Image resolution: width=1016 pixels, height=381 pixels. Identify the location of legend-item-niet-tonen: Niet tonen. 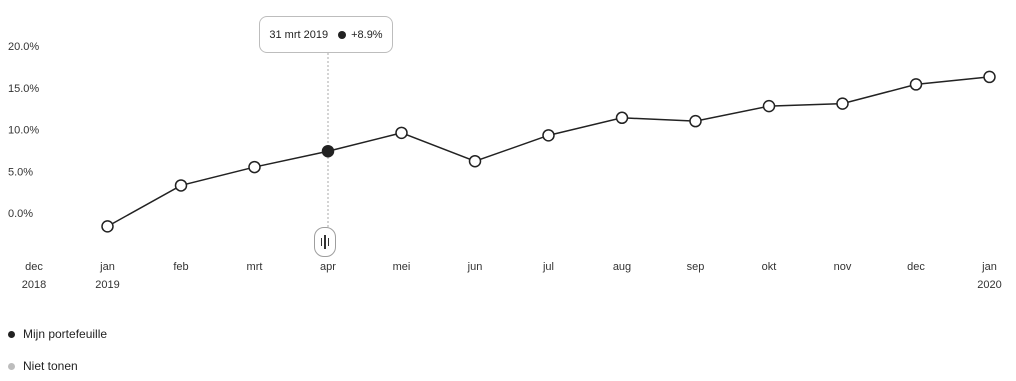
(43, 366).